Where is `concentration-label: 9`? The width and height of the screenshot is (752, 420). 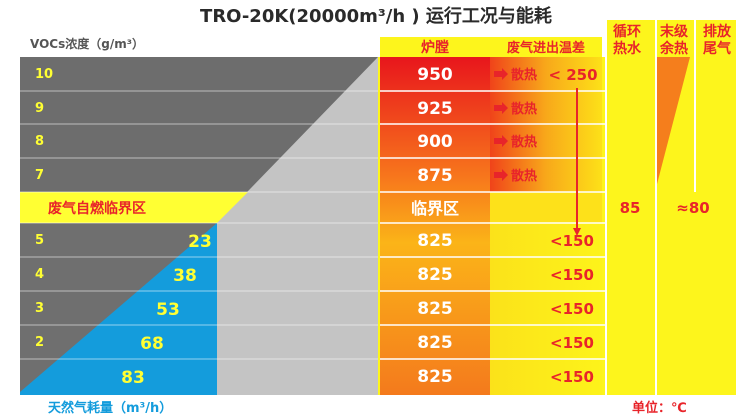 concentration-label: 9 is located at coordinates (39, 108).